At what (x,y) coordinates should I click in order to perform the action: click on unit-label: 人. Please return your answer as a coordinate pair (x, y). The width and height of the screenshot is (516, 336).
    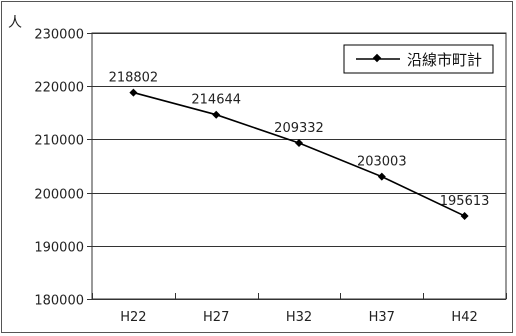
    Looking at the image, I should click on (15, 23).